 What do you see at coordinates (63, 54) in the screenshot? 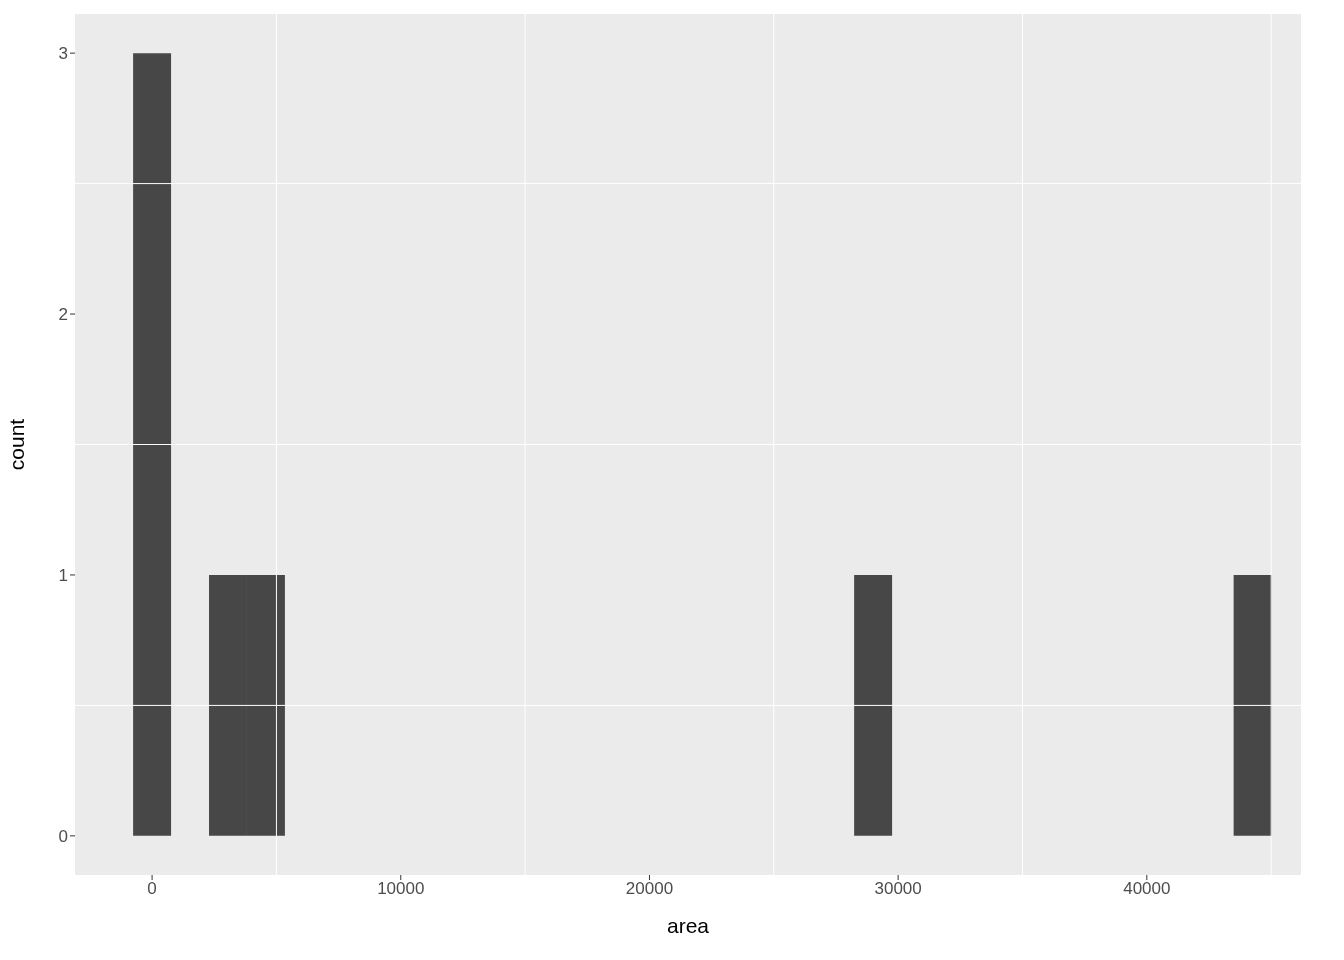
I see `y-tick-label: 3` at bounding box center [63, 54].